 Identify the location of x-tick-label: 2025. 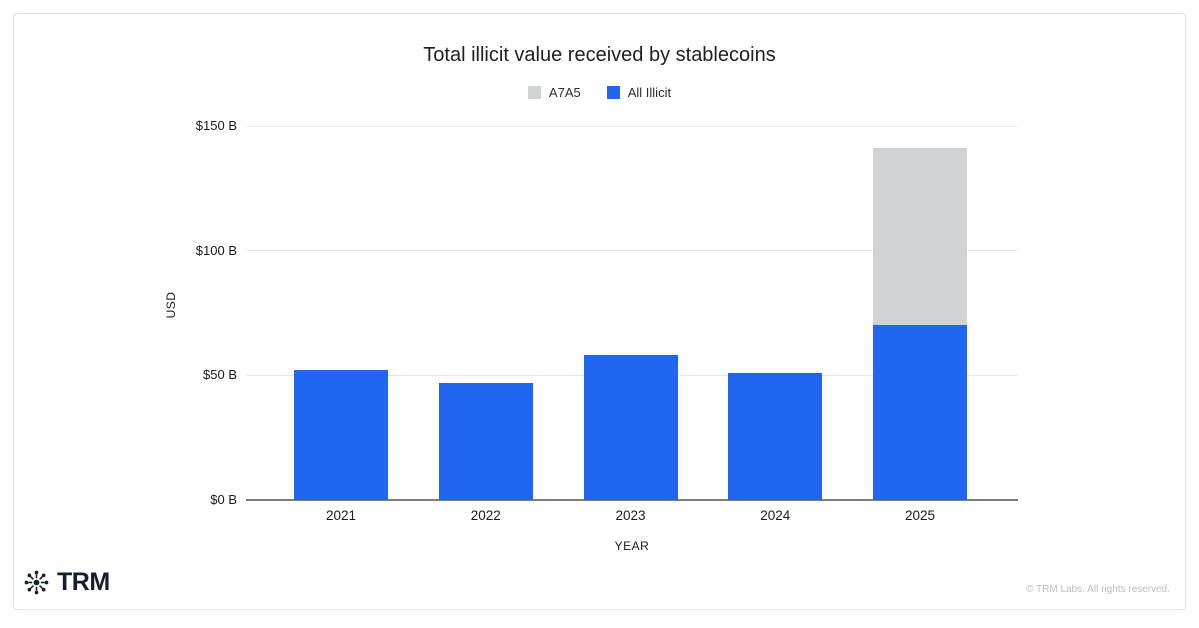
(920, 515).